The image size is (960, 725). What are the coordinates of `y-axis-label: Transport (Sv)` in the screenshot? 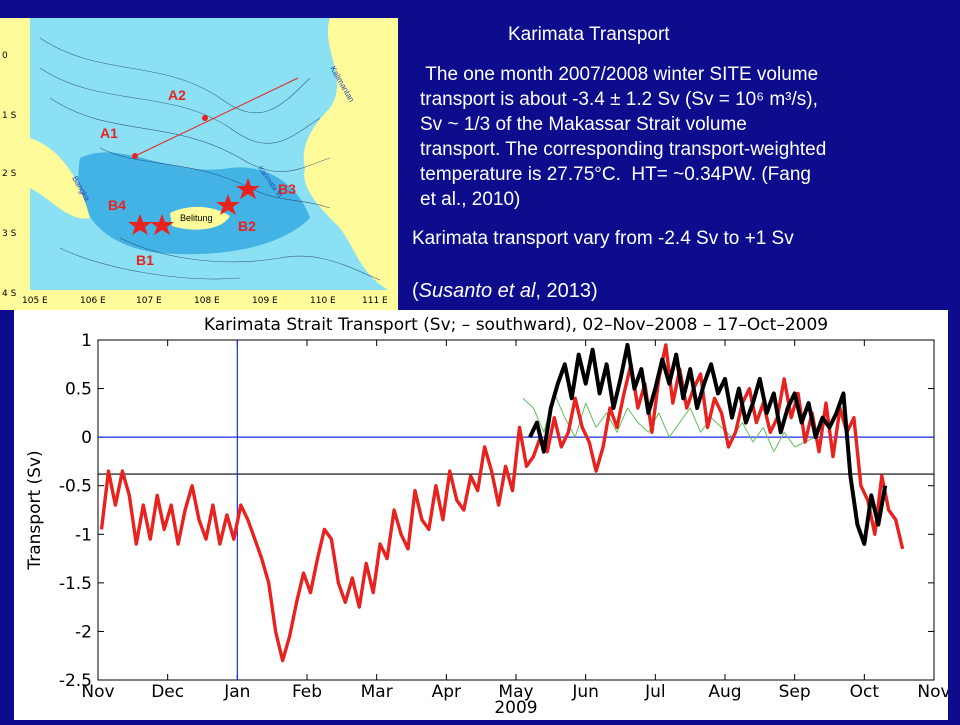 It's located at (35, 510).